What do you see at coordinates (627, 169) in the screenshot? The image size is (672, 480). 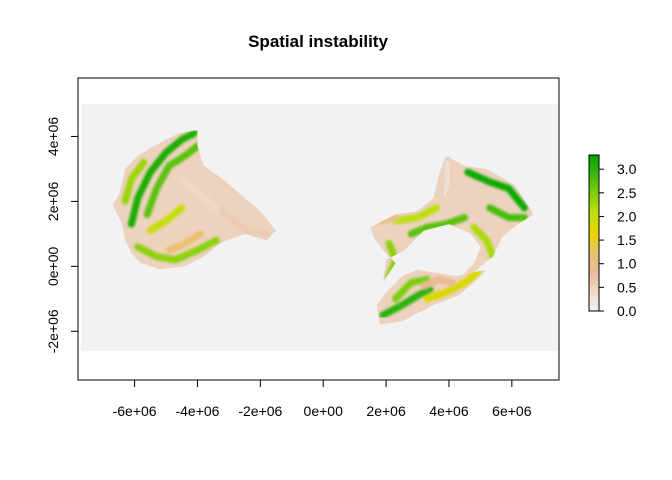 I see `colorbar-tick-label: 3.0` at bounding box center [627, 169].